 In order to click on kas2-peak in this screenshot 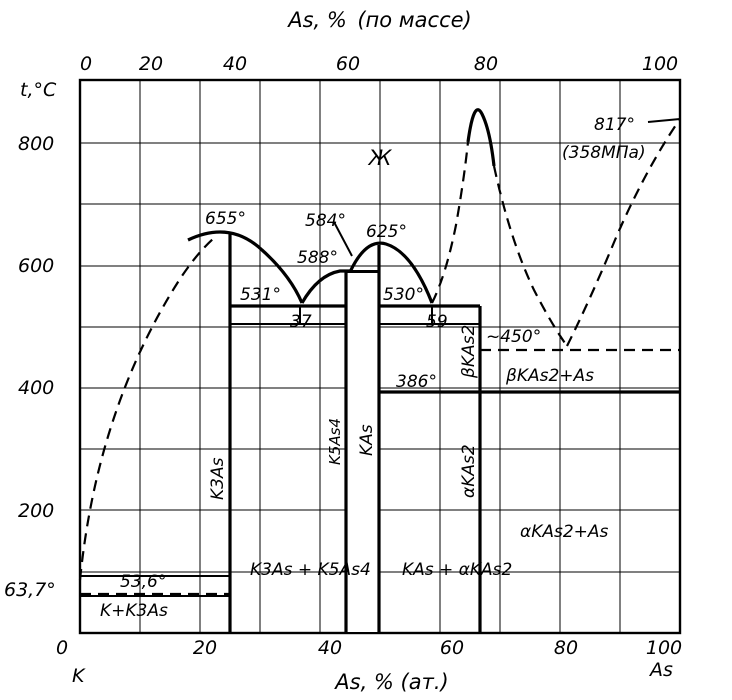, I will do `click(481, 137)`.